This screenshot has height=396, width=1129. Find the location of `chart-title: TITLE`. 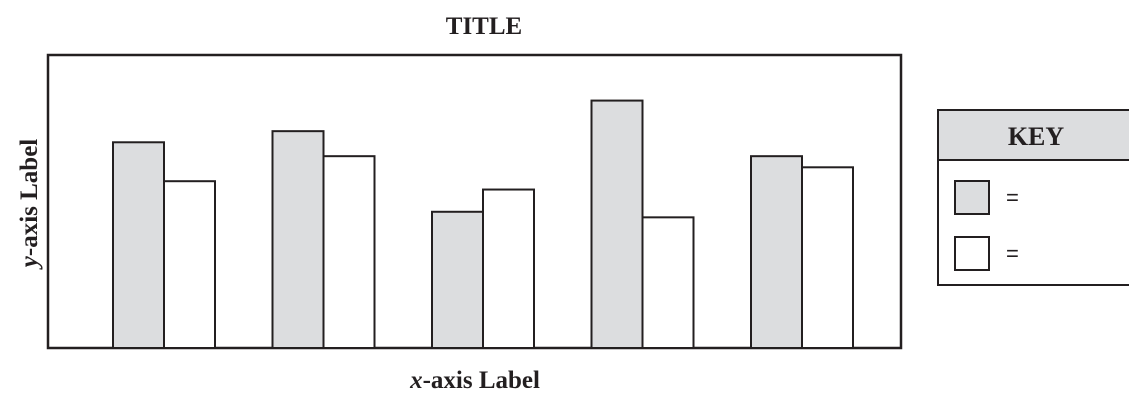

chart-title: TITLE is located at coordinates (484, 26).